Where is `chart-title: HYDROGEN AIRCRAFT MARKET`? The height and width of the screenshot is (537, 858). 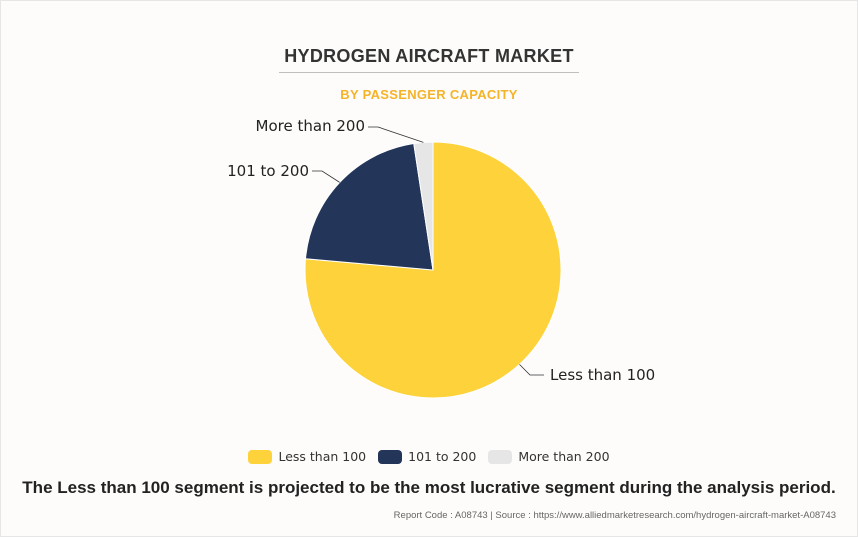 chart-title: HYDROGEN AIRCRAFT MARKET is located at coordinates (429, 56).